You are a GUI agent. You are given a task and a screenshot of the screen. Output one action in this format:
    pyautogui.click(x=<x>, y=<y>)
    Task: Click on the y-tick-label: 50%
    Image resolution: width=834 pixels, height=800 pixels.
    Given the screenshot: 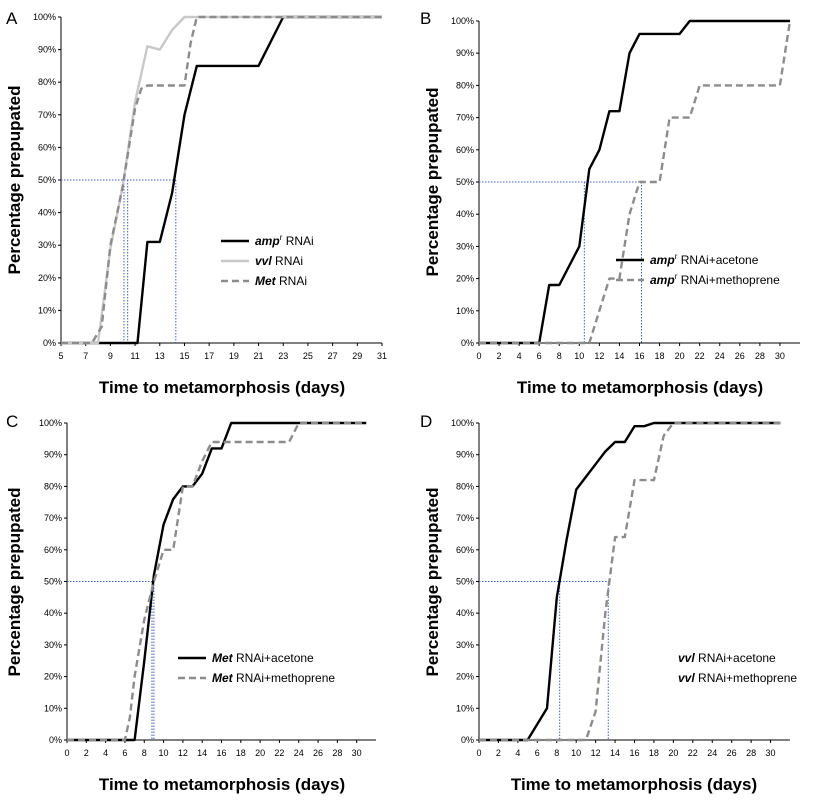 What is the action you would take?
    pyautogui.click(x=47, y=180)
    